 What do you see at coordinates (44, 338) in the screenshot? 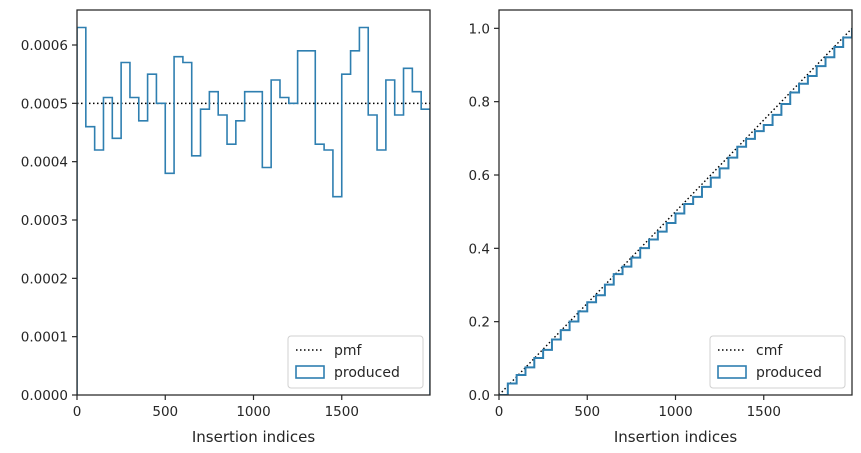
I see `y-tick-label: 0.0001` at bounding box center [44, 338].